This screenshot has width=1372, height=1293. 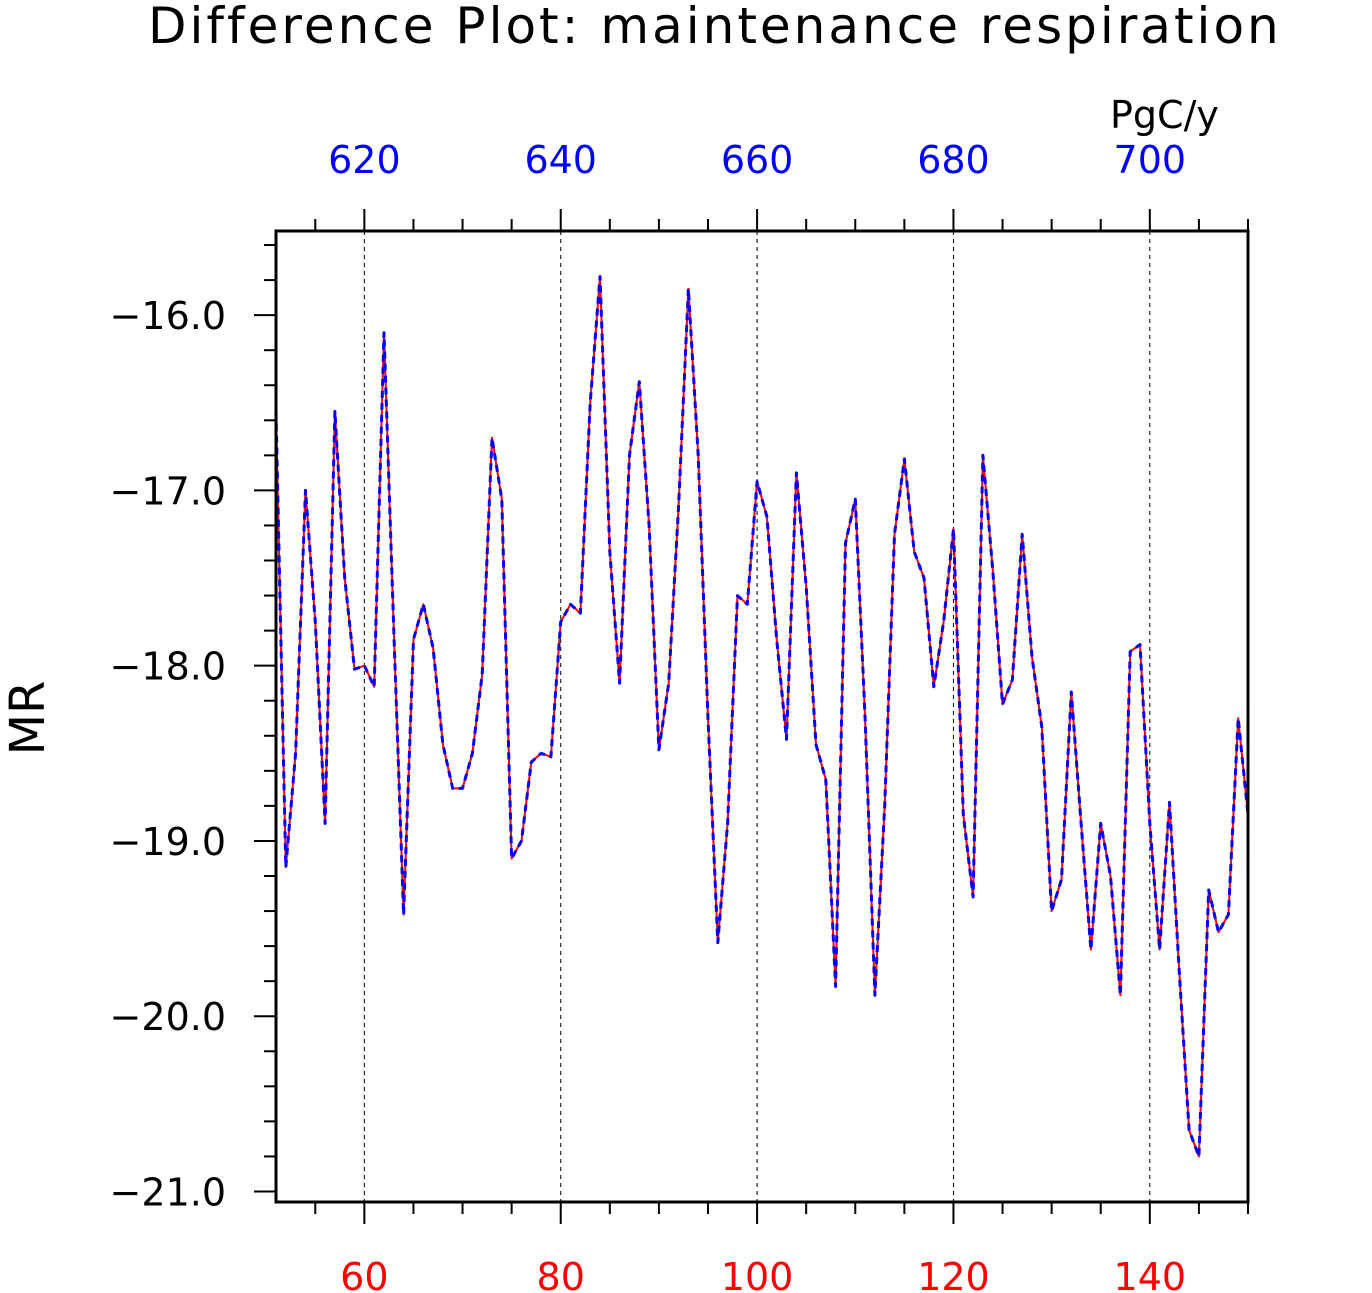 I want to click on y-tick-labels: −16.0 −17.0 −18.0 −19.0 −20.0 −21.0, so click(x=168, y=754).